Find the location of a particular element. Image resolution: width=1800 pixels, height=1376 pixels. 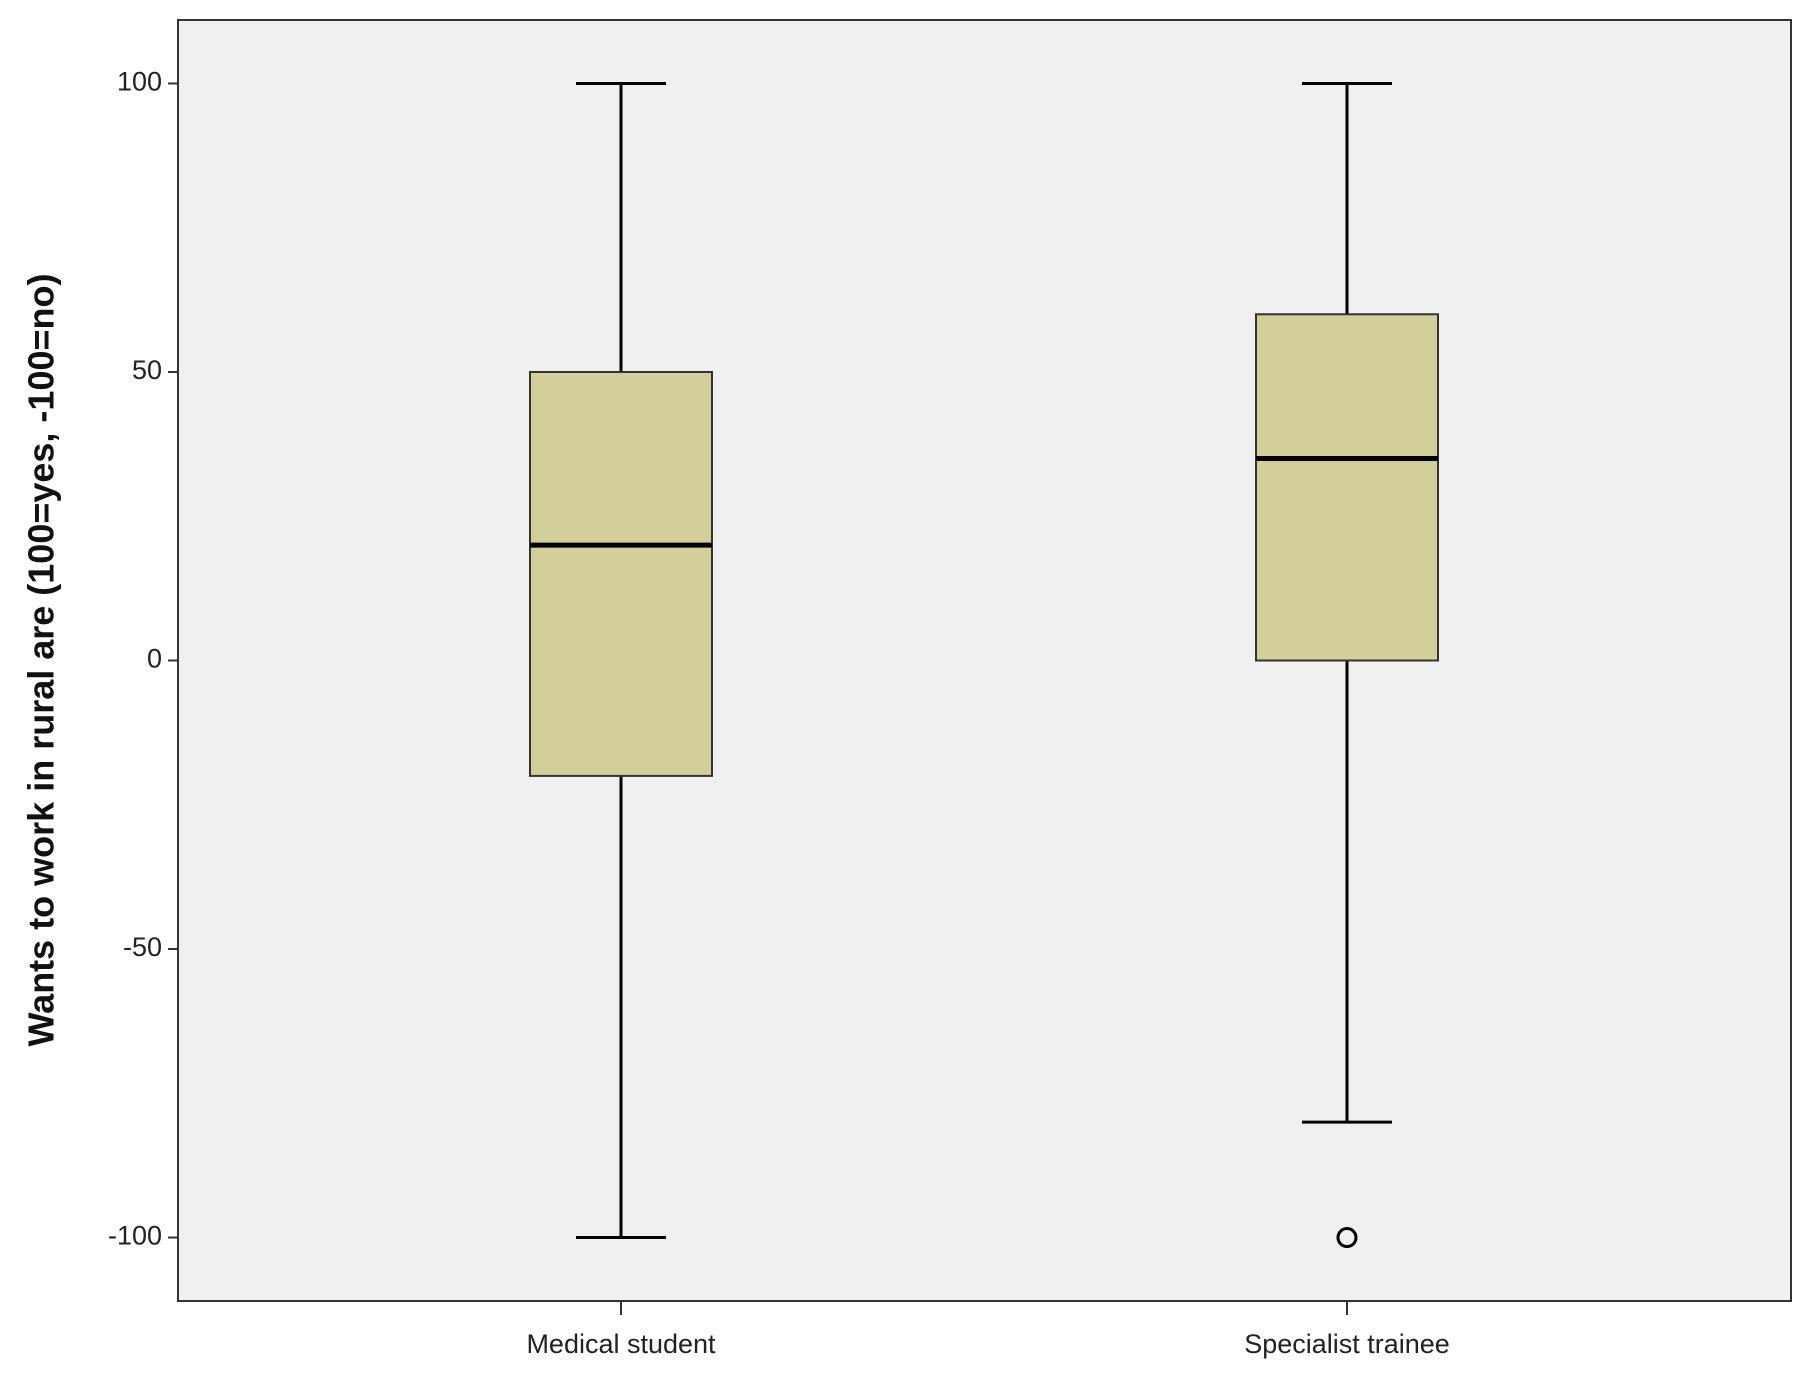

outlier is located at coordinates (1347, 1238).